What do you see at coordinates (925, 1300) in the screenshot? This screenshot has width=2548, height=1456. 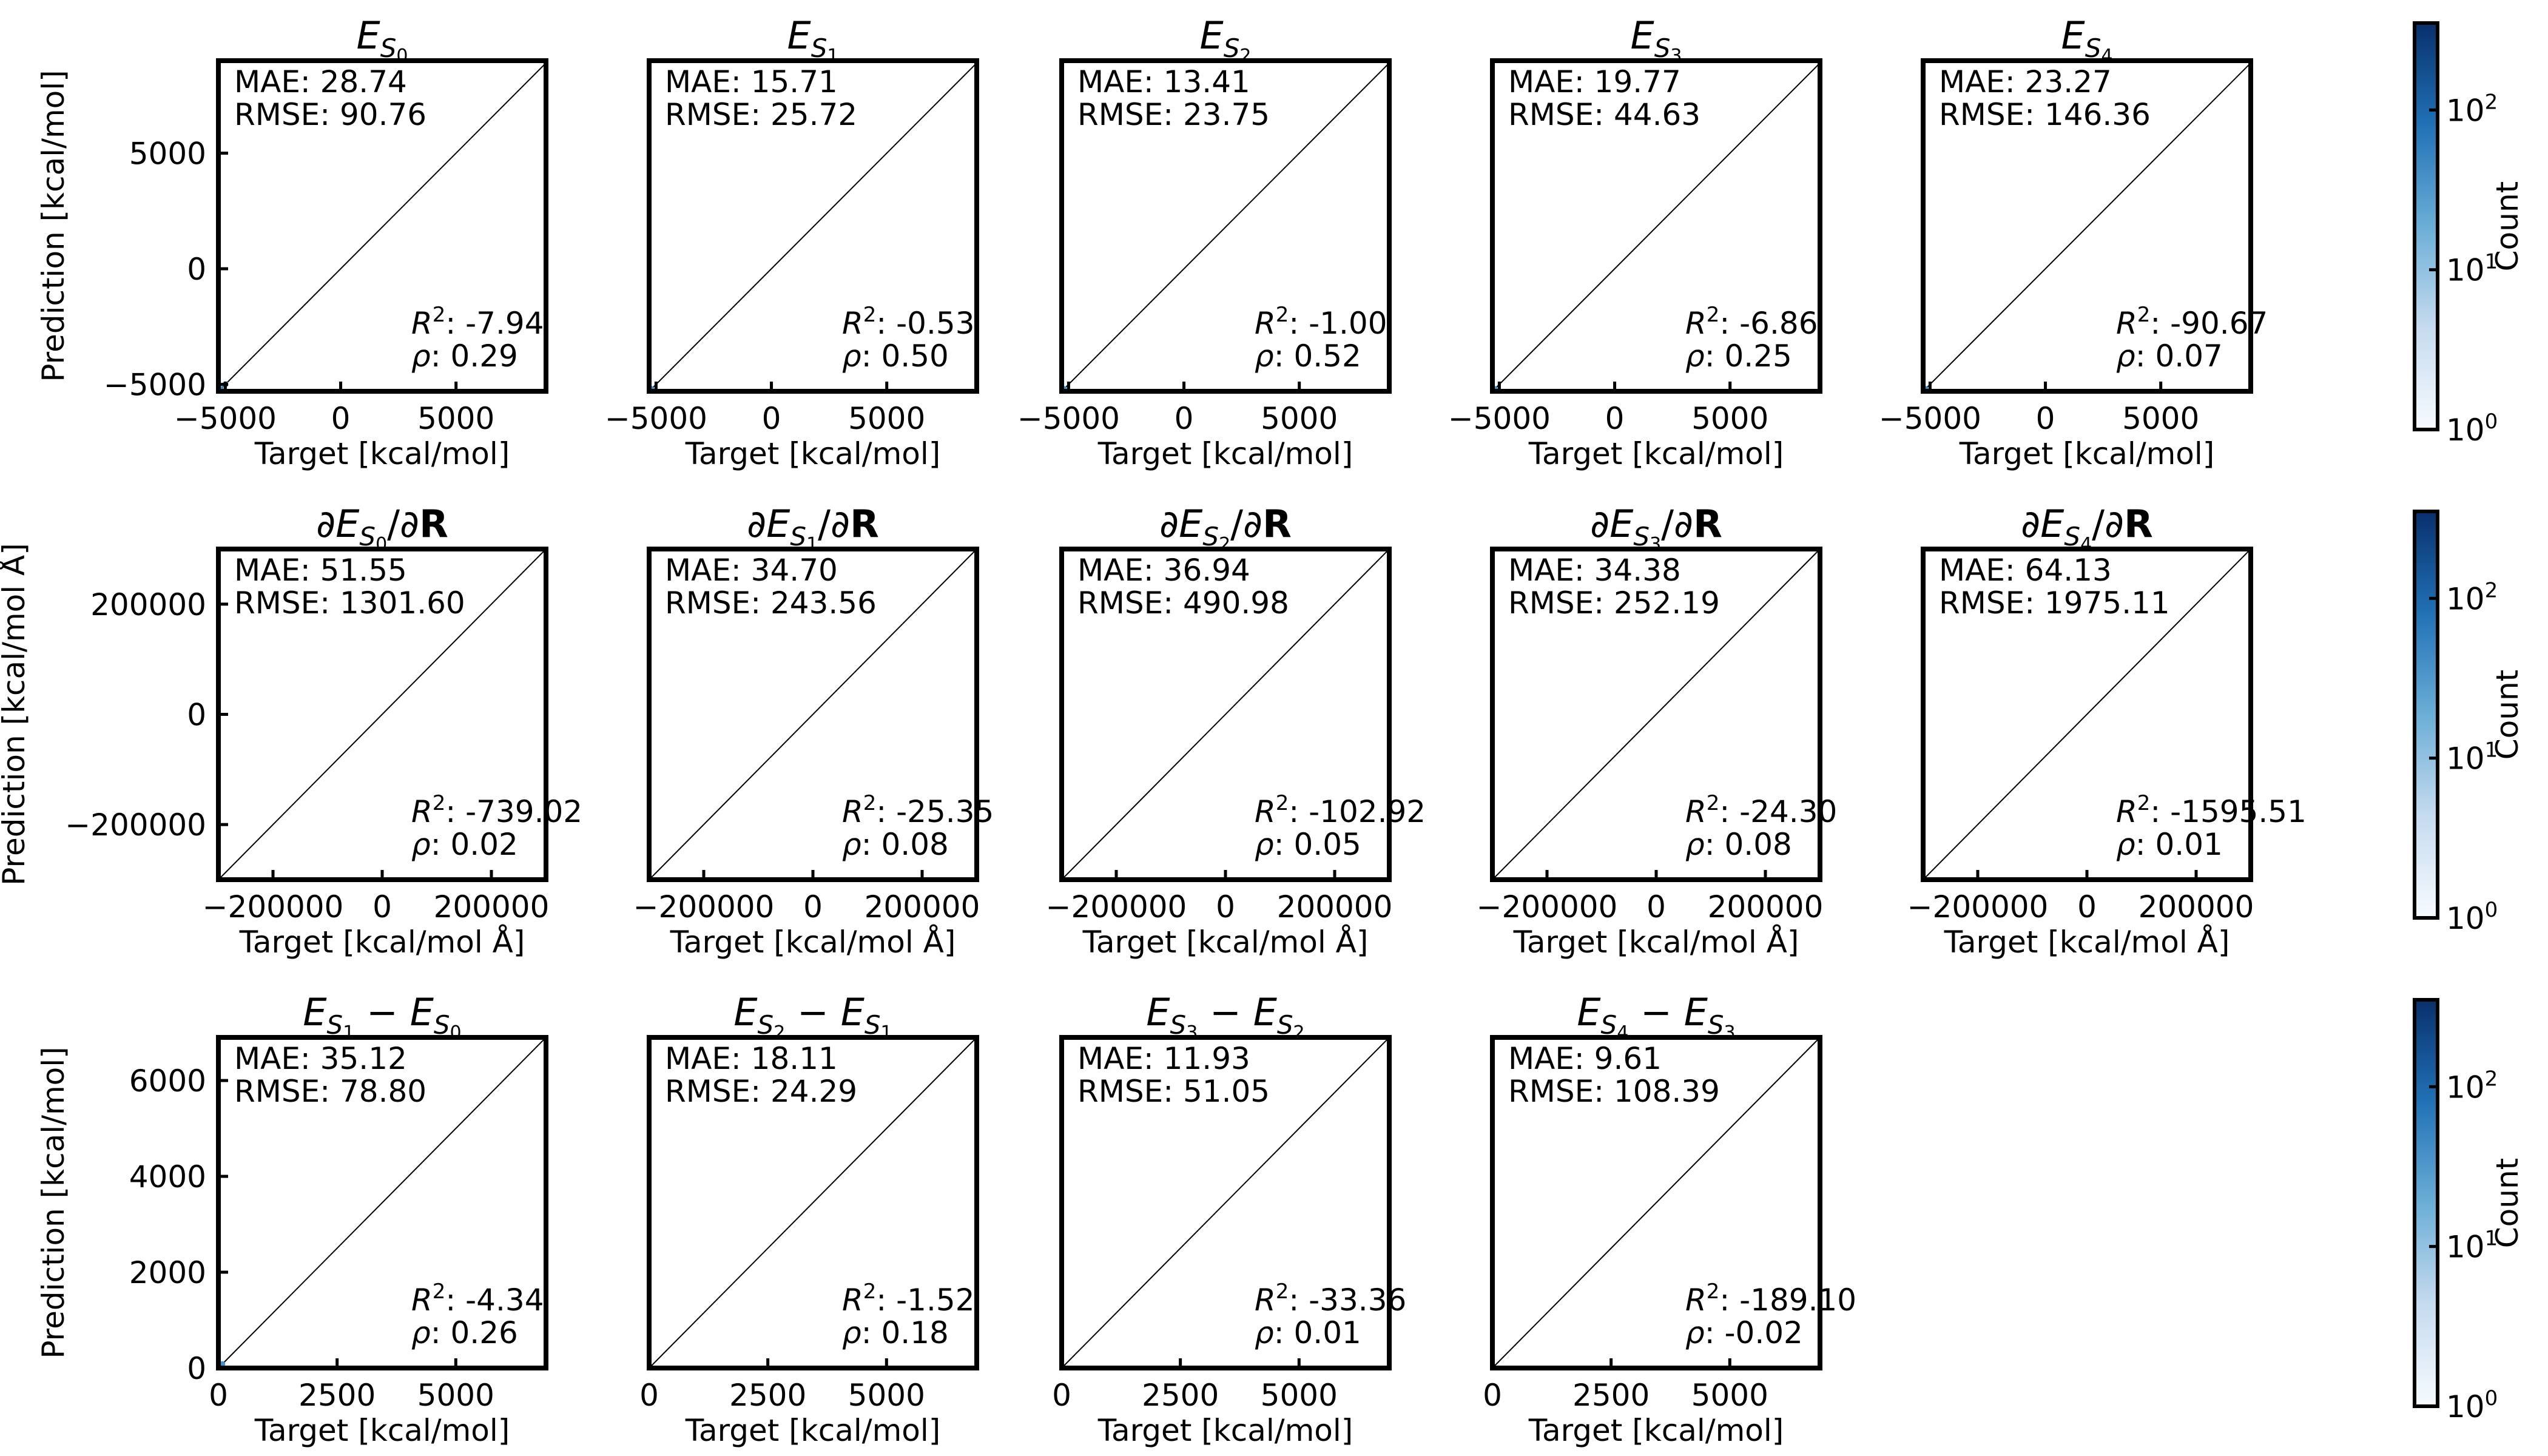 I see `r2-value: : -1.52` at bounding box center [925, 1300].